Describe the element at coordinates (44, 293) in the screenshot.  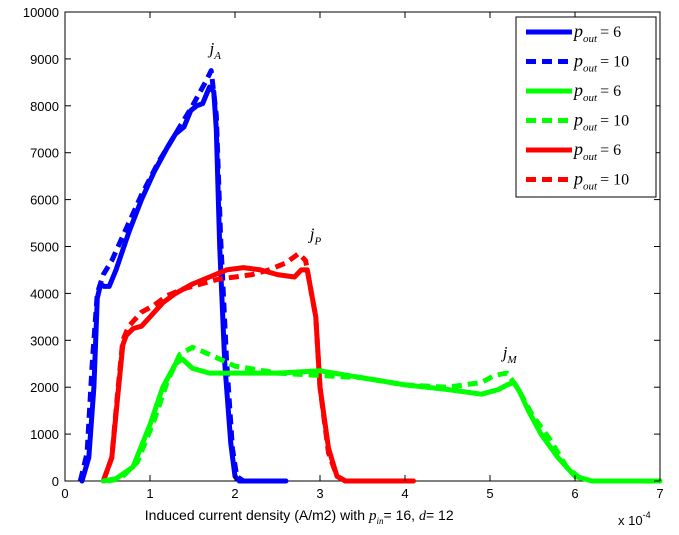
I see `y-tick-label: 4000` at that location.